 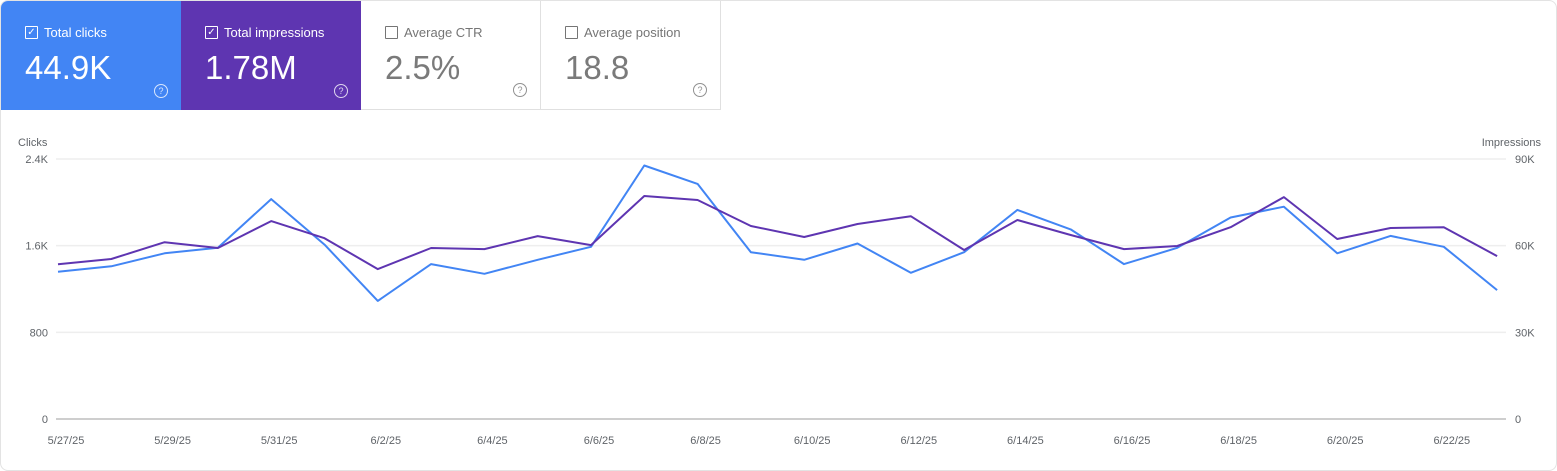 What do you see at coordinates (1525, 160) in the screenshot?
I see `y-right-tick-label: 90K` at bounding box center [1525, 160].